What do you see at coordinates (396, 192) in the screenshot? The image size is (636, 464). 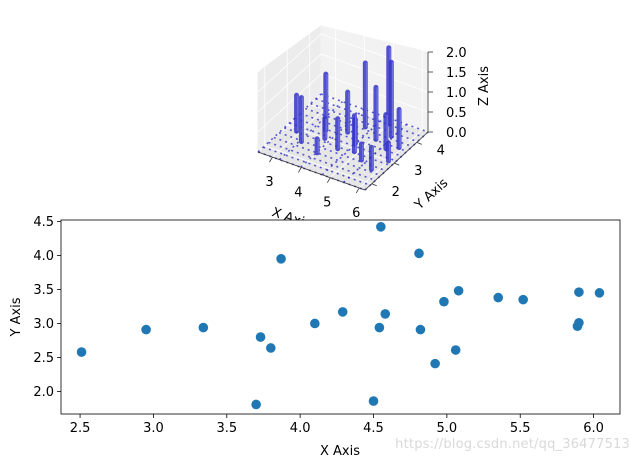 I see `y-tick-label: 2` at bounding box center [396, 192].